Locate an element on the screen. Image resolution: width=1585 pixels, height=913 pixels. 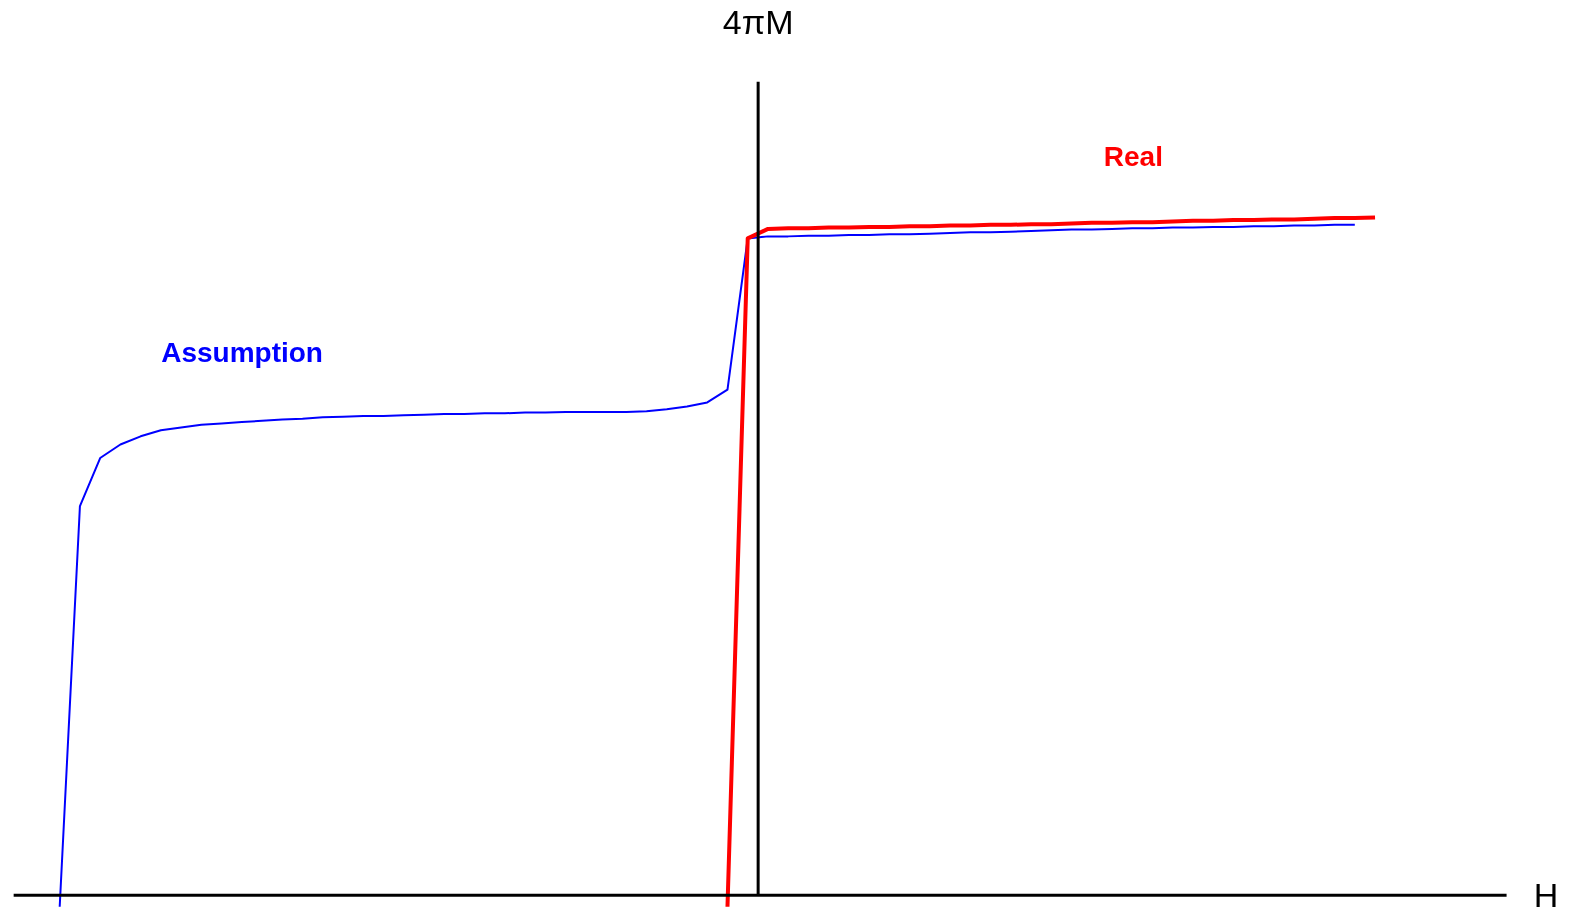
series-label: Assumption is located at coordinates (242, 353).